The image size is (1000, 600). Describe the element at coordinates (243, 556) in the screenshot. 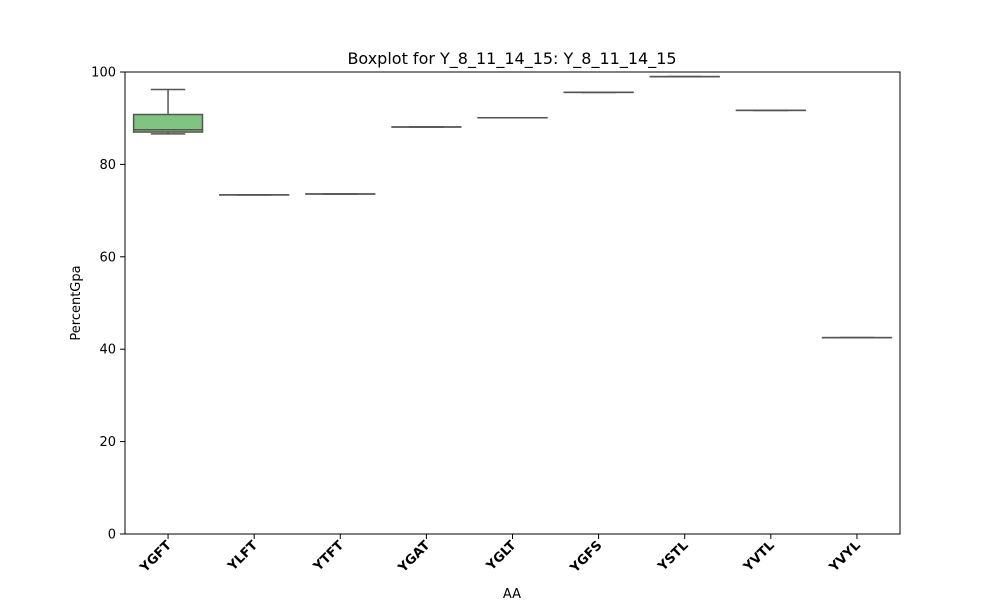

I see `x-tick-label: YLFT` at that location.